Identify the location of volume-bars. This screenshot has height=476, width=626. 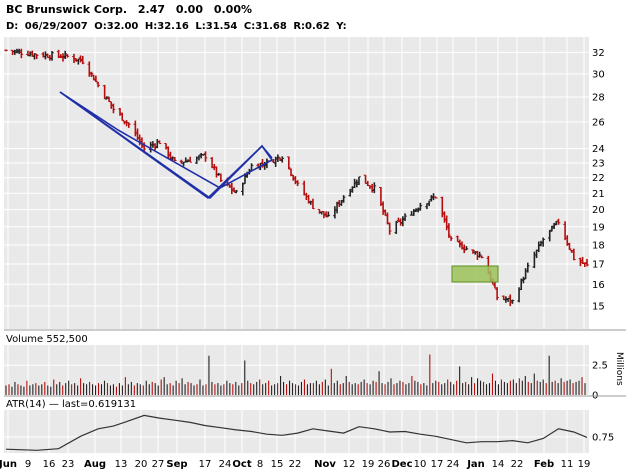
(295, 374).